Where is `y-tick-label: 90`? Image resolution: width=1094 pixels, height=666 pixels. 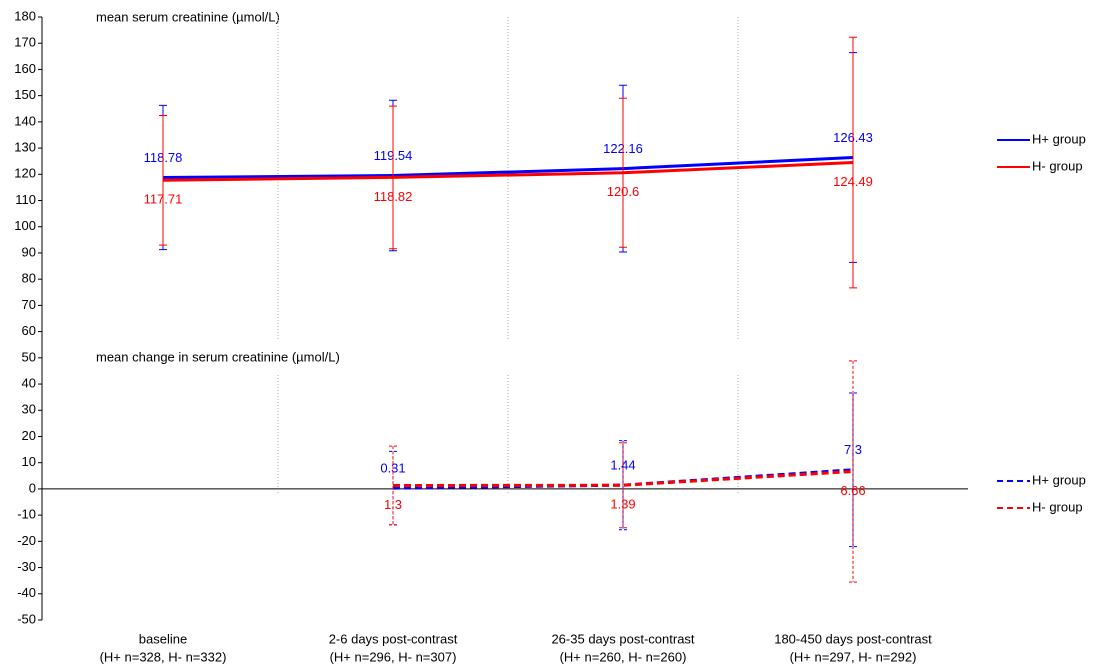 y-tick-label: 90 is located at coordinates (29, 251).